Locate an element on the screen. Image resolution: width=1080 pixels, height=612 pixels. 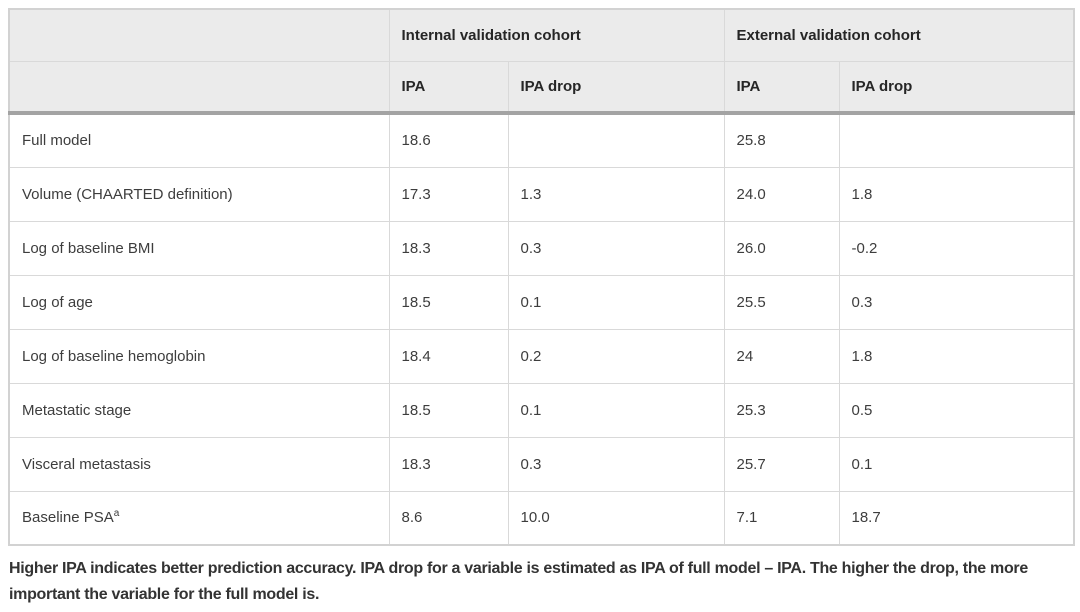
row-label: Visceral metastasis is located at coordinates (199, 464).